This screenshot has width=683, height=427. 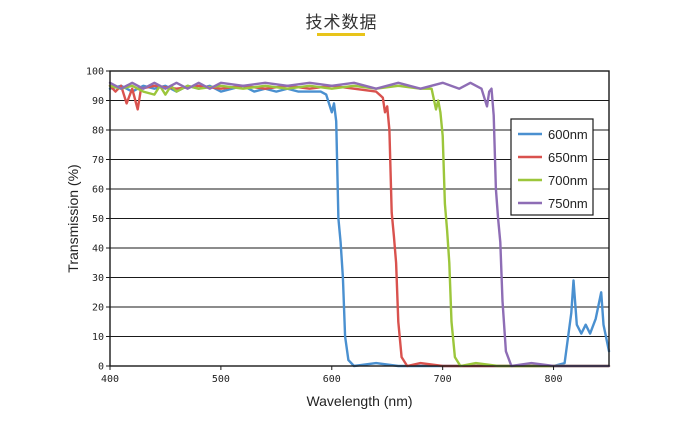 I want to click on y-tick-label: 50, so click(x=98, y=219).